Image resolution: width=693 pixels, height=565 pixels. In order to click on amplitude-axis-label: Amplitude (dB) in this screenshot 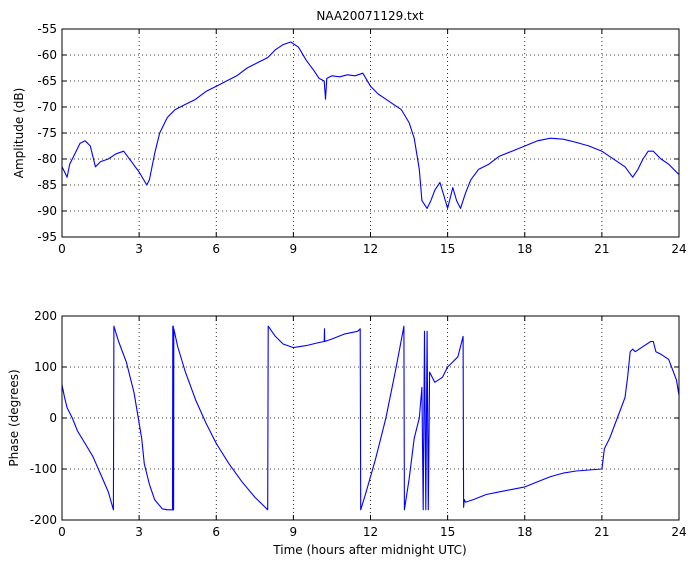, I will do `click(19, 133)`.